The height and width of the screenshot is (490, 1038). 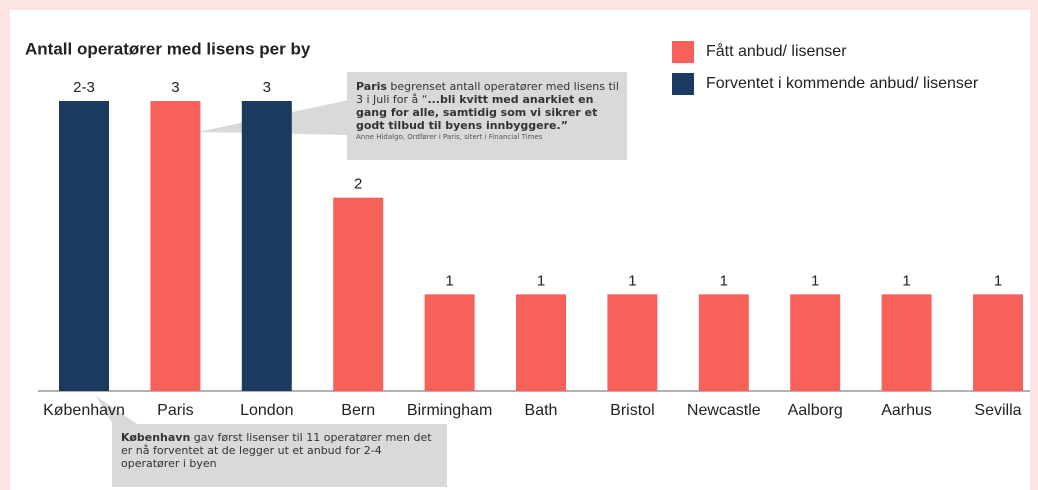 I want to click on x-tick-label: London, so click(x=266, y=410).